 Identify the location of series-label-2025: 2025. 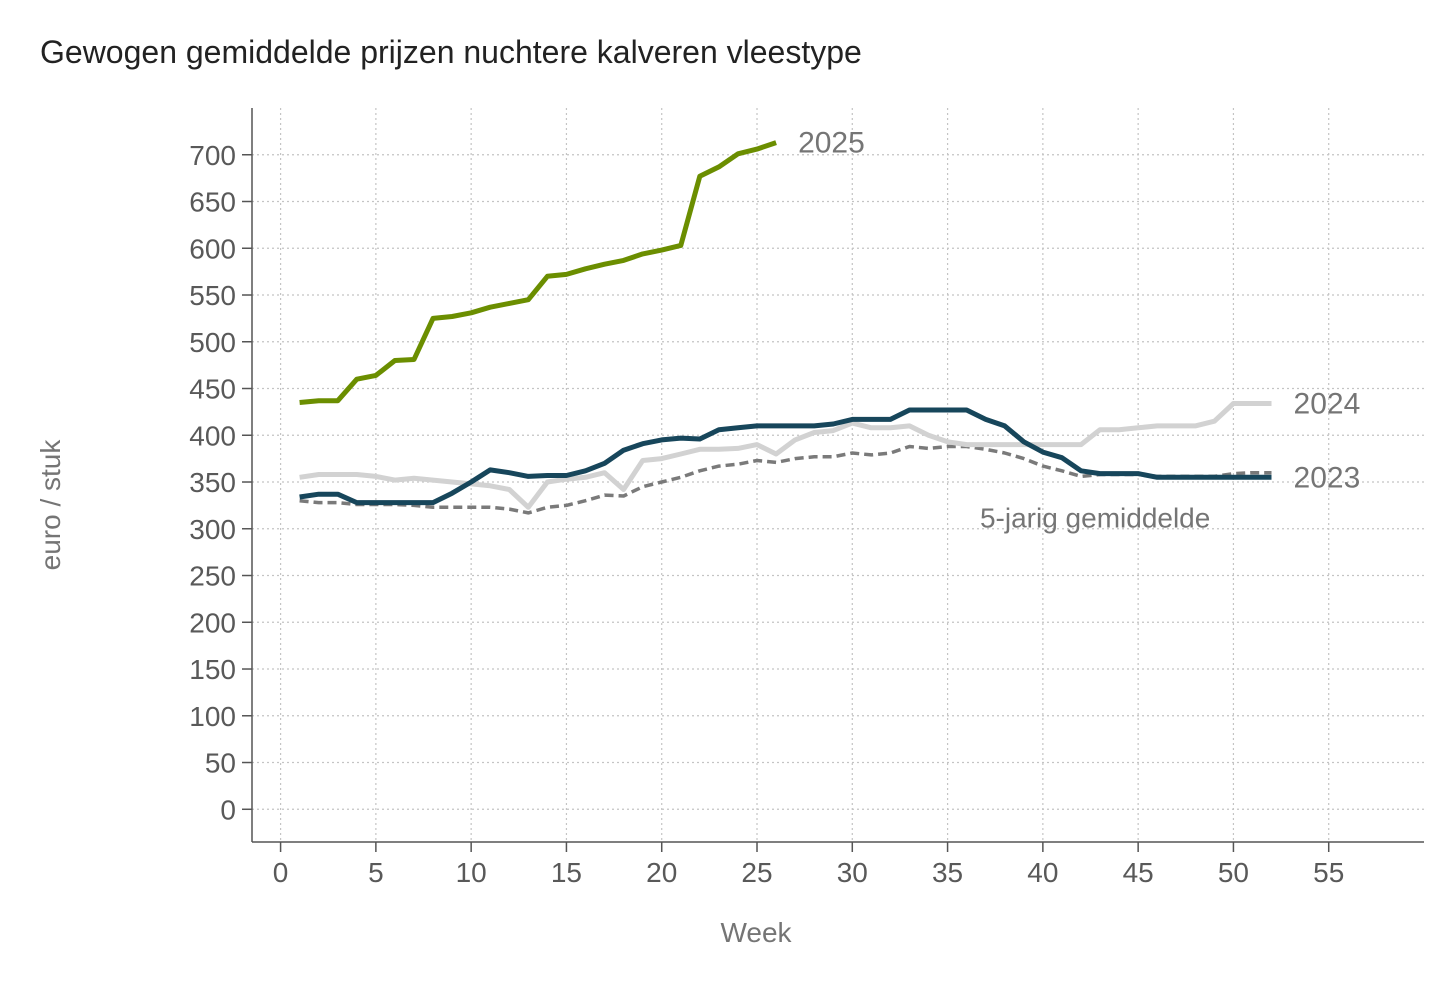
(831, 143).